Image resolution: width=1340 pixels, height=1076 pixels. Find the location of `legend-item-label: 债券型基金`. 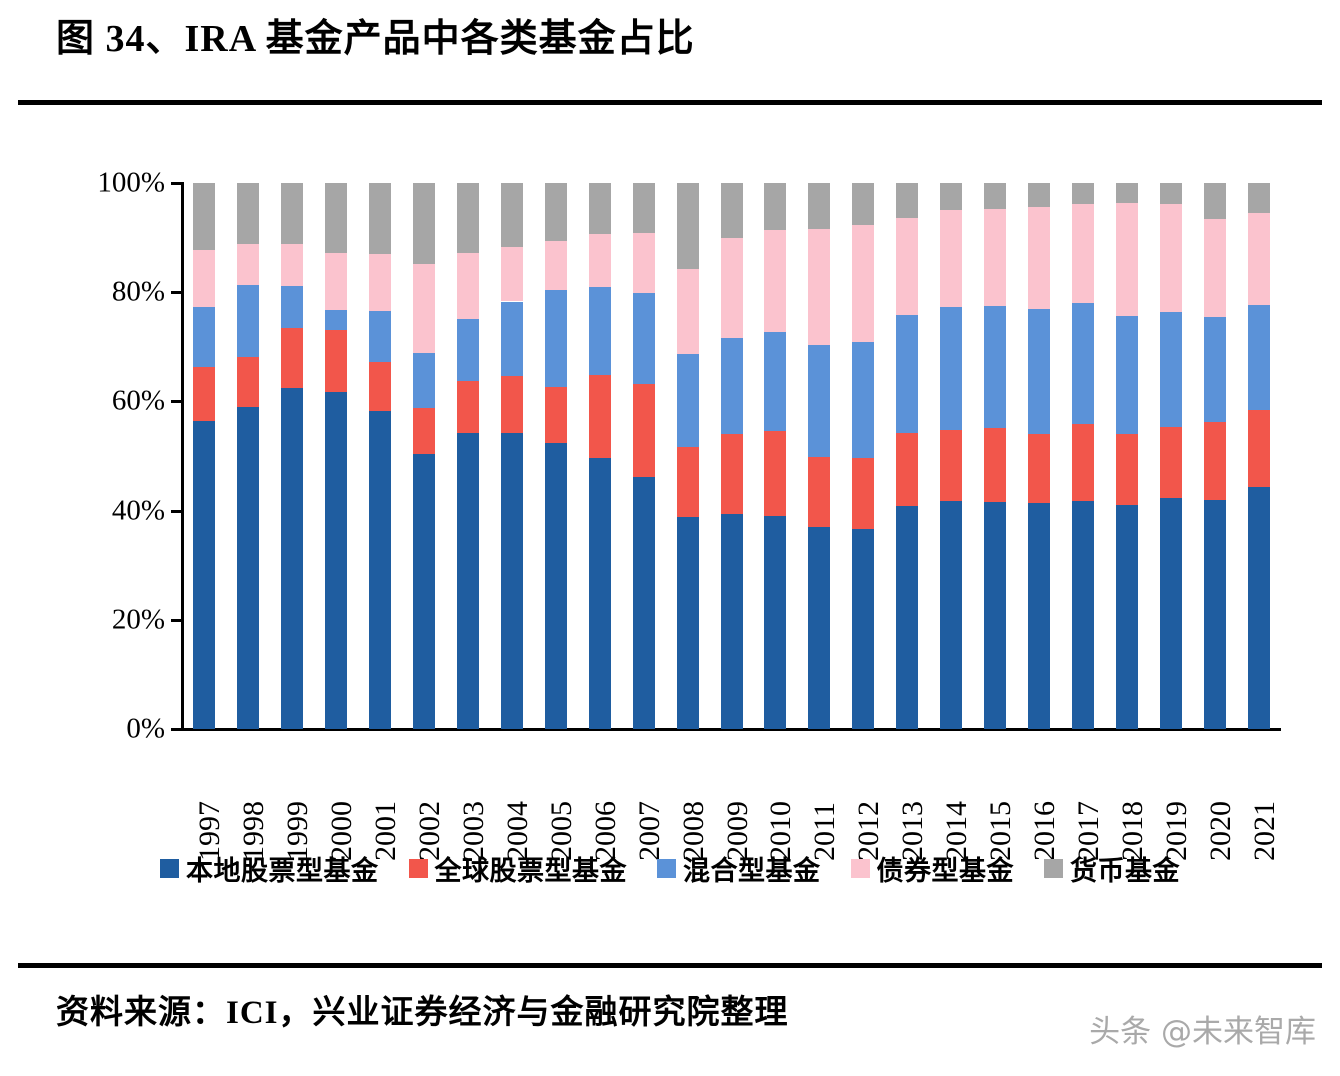

legend-item-label: 债券型基金 is located at coordinates (945, 870).